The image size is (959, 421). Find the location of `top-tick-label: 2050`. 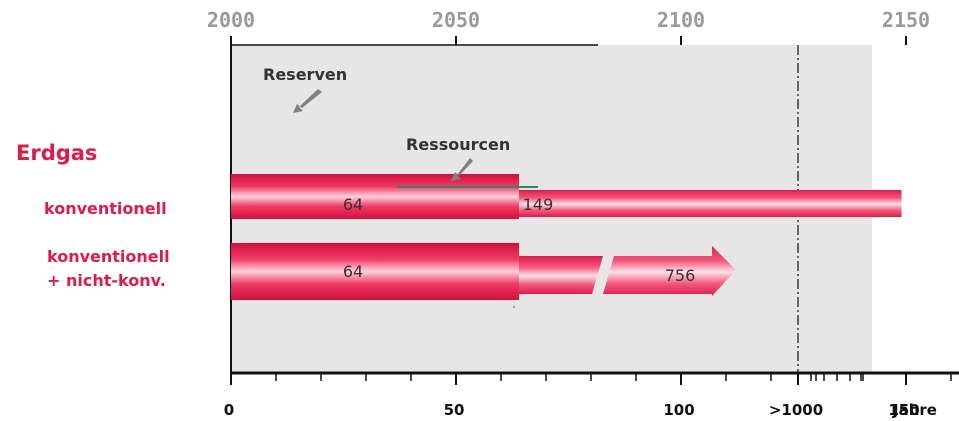

top-tick-label: 2050 is located at coordinates (456, 20).